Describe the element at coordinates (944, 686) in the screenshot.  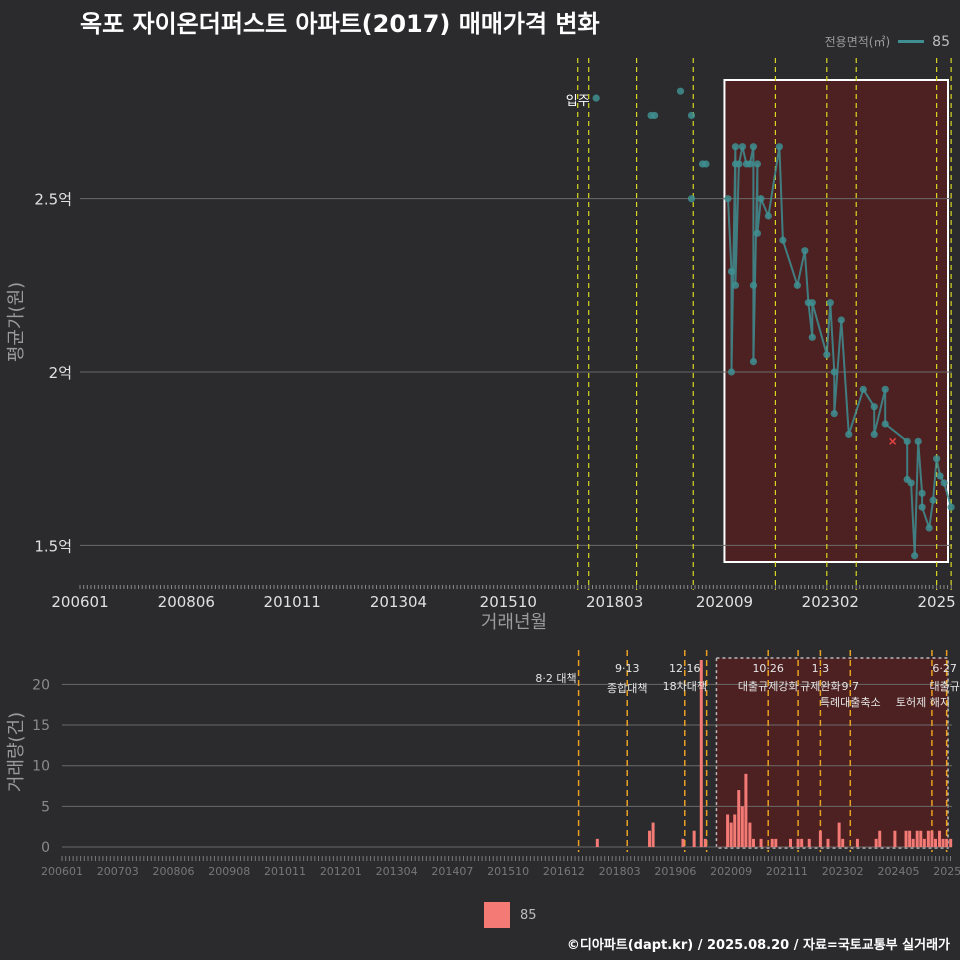
I see `policy-annotation: 대출규` at that location.